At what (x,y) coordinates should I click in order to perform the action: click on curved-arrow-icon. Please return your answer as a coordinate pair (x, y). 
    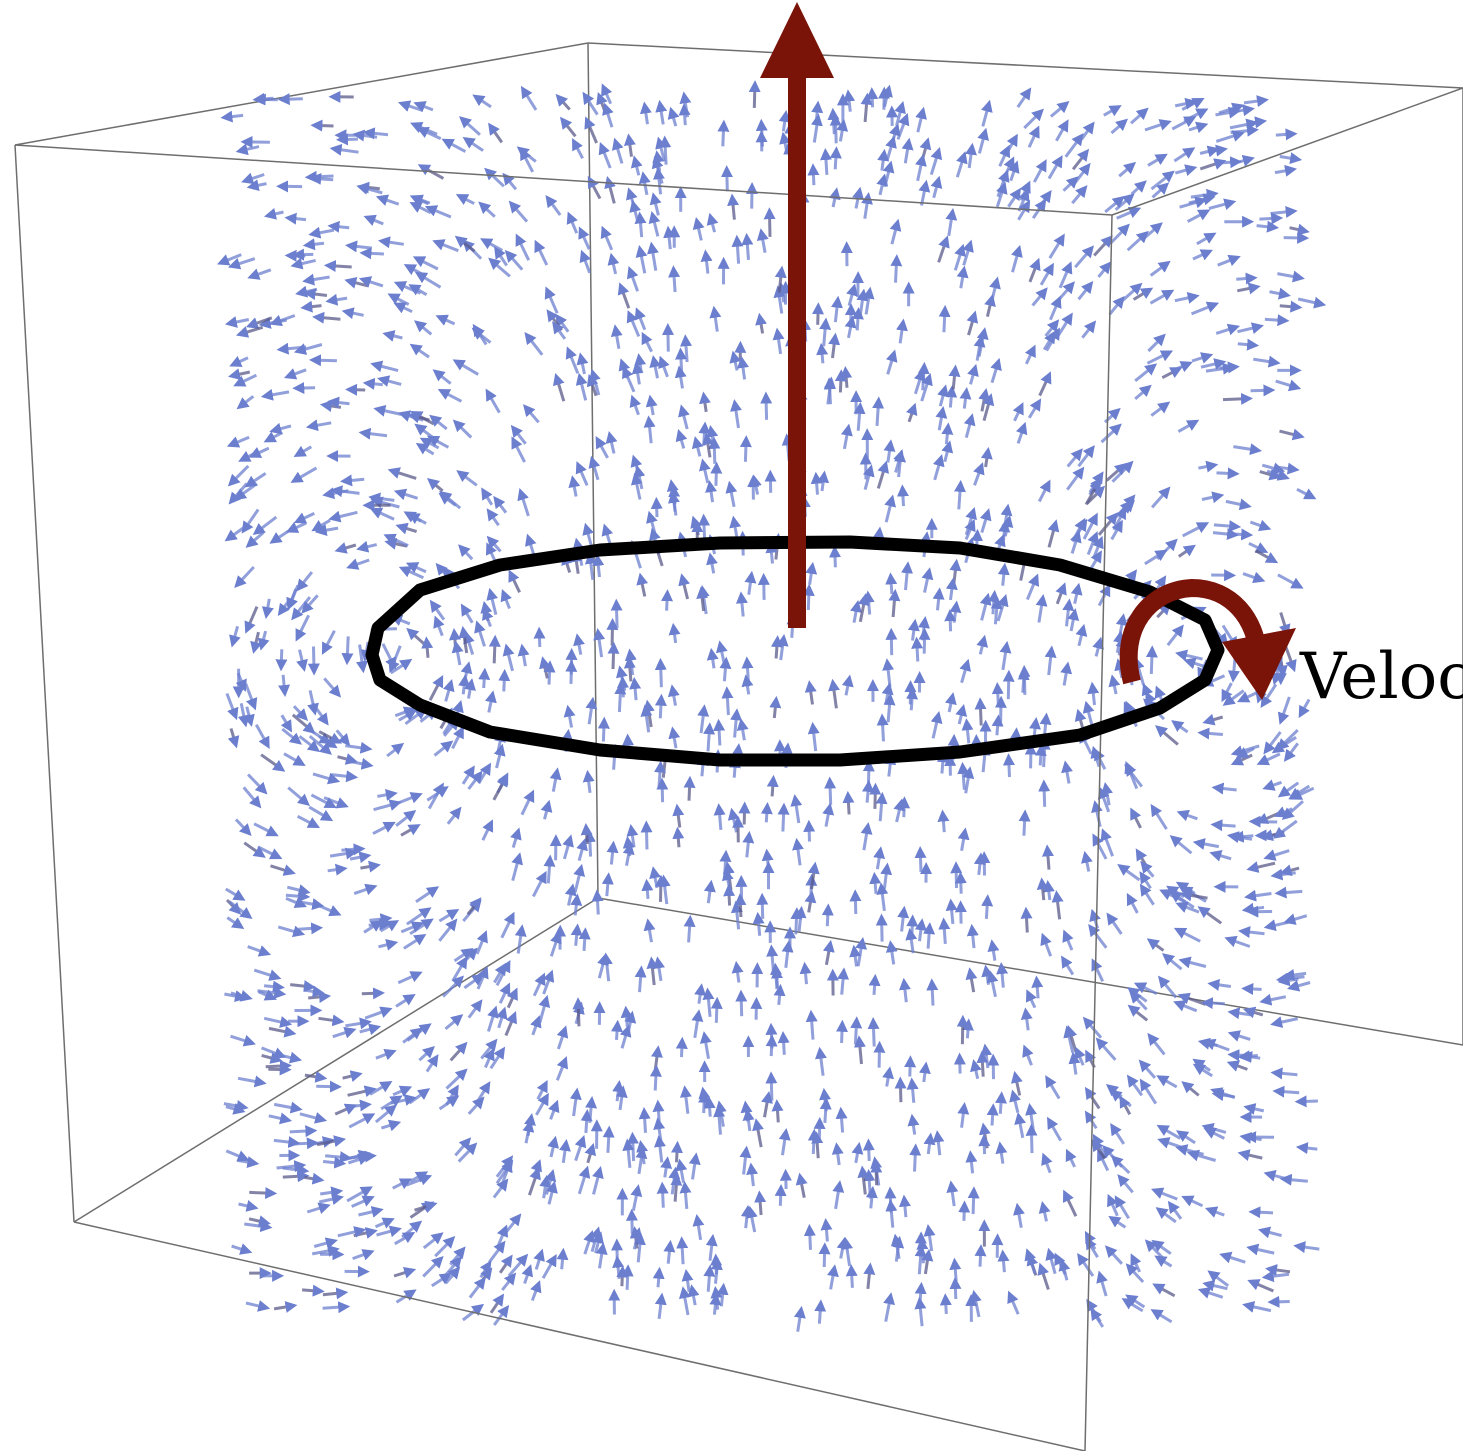
    Looking at the image, I should click on (1207, 639).